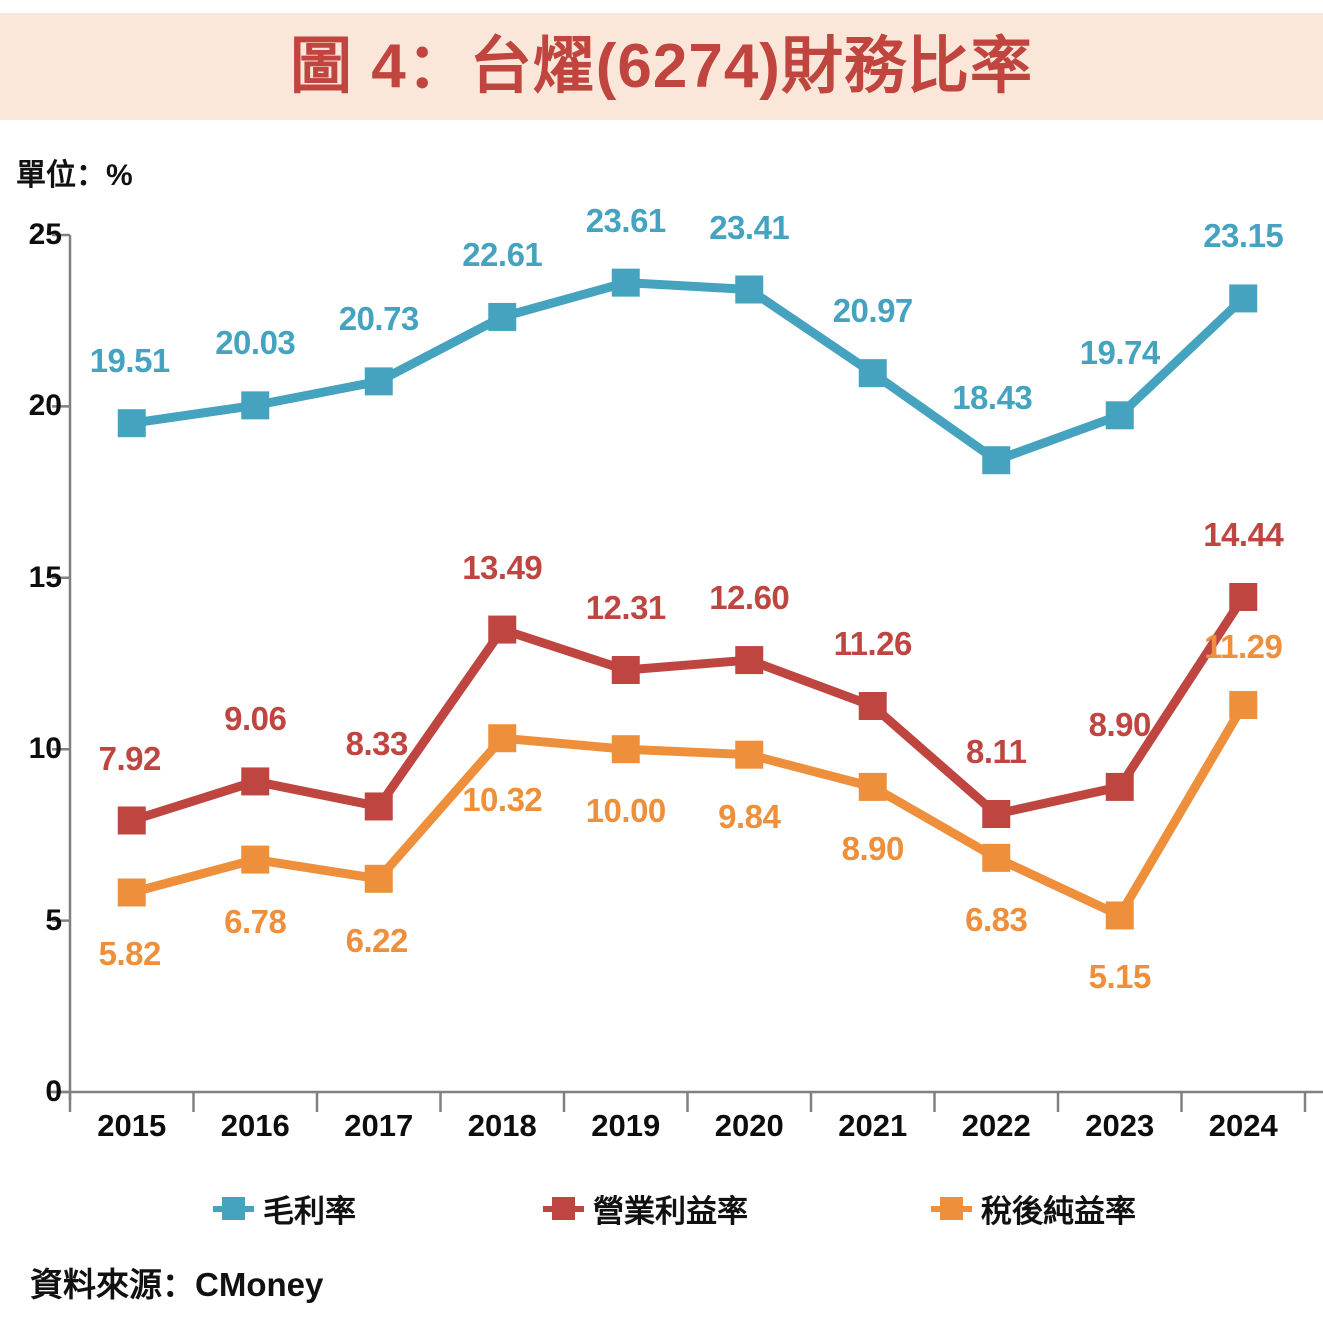 The height and width of the screenshot is (1323, 1323). What do you see at coordinates (502, 254) in the screenshot?
I see `data-point-label: 22.61` at bounding box center [502, 254].